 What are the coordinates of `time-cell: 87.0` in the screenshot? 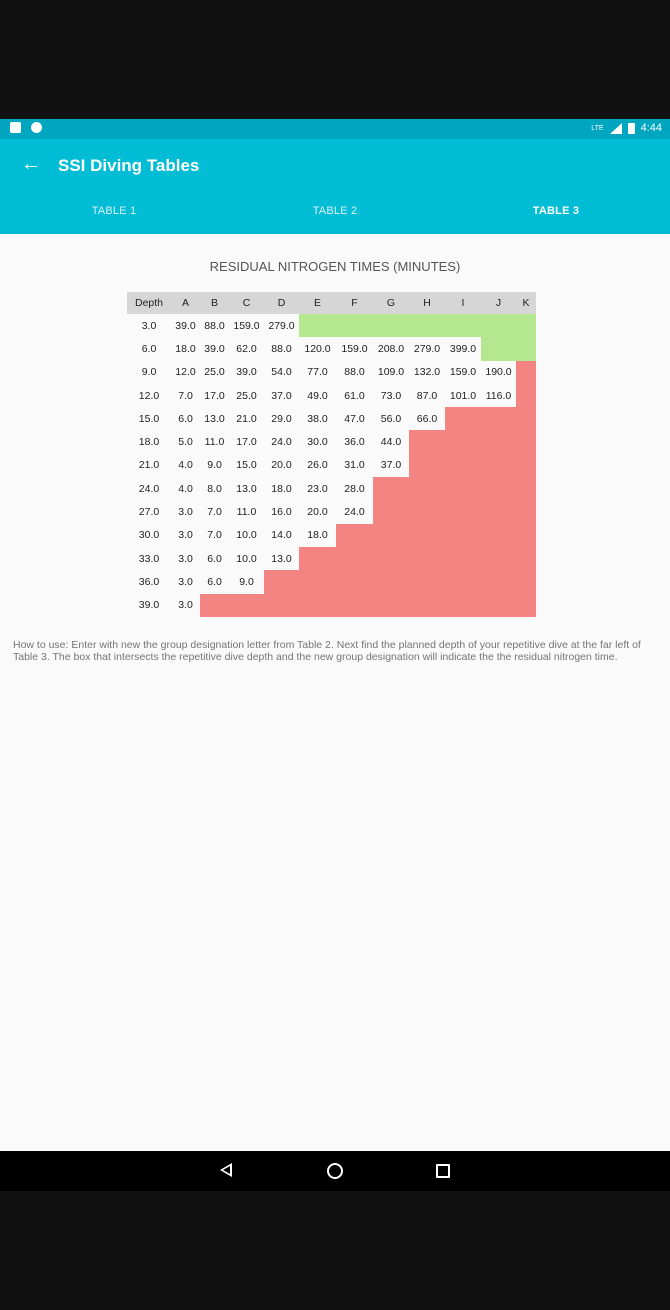 It's located at (427, 395).